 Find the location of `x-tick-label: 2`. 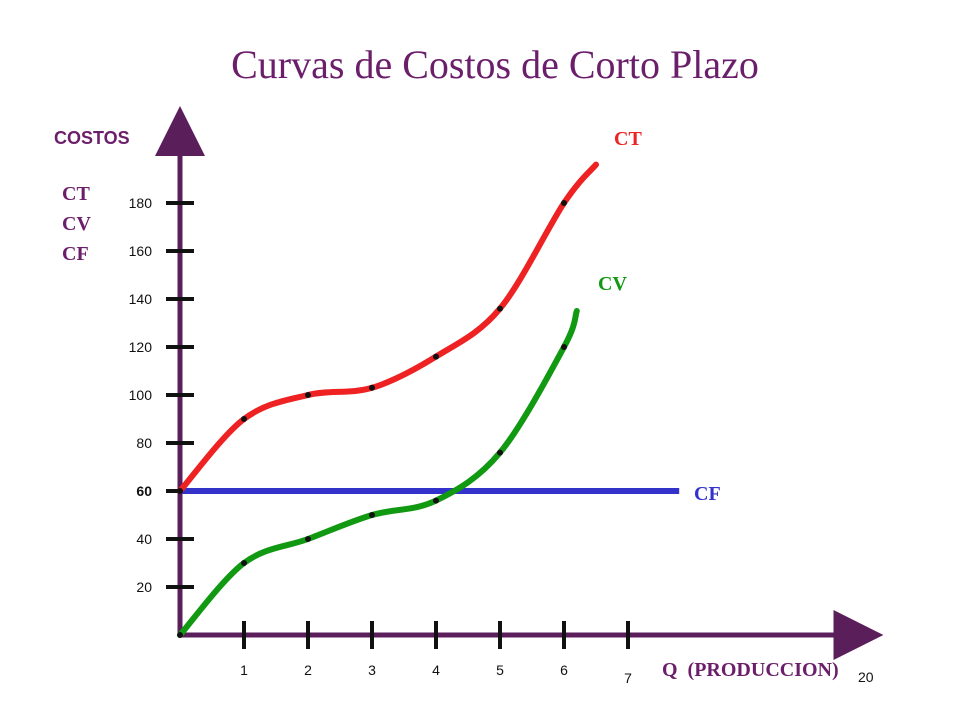

x-tick-label: 2 is located at coordinates (308, 670).